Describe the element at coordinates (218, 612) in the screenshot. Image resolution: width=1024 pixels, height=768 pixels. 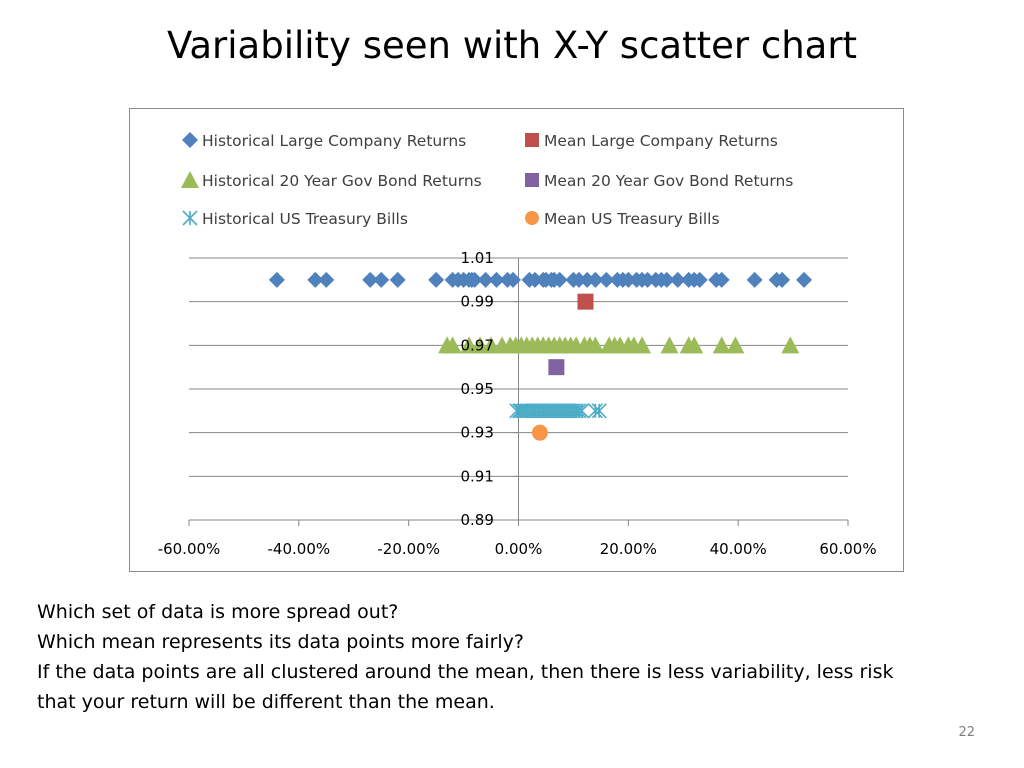
I see `body-line: Which set of data is more spread out?` at that location.